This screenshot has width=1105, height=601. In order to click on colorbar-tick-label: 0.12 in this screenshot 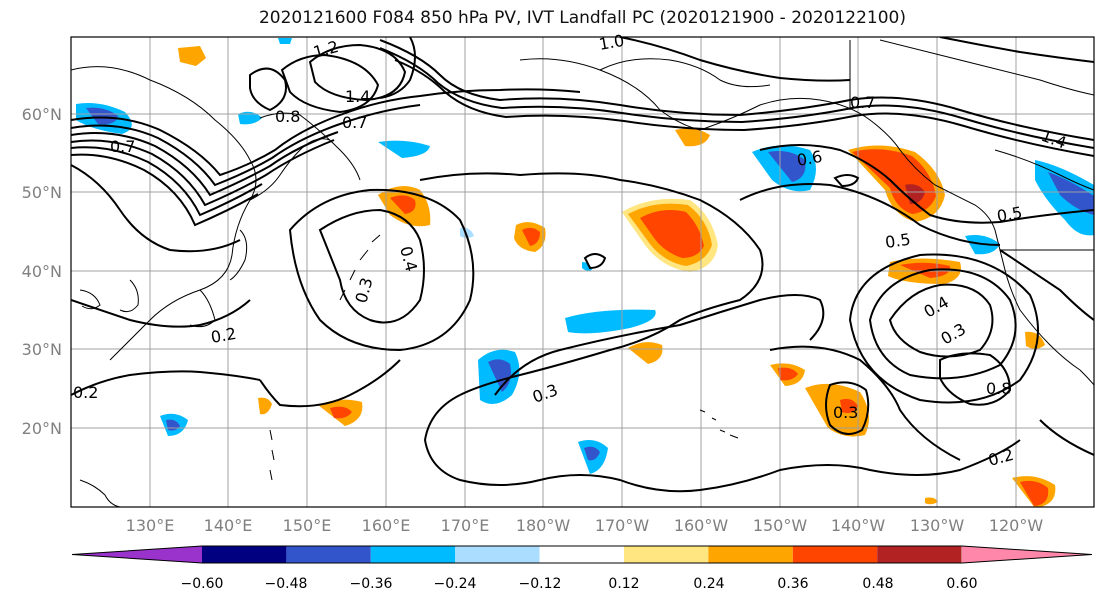, I will do `click(623, 584)`.